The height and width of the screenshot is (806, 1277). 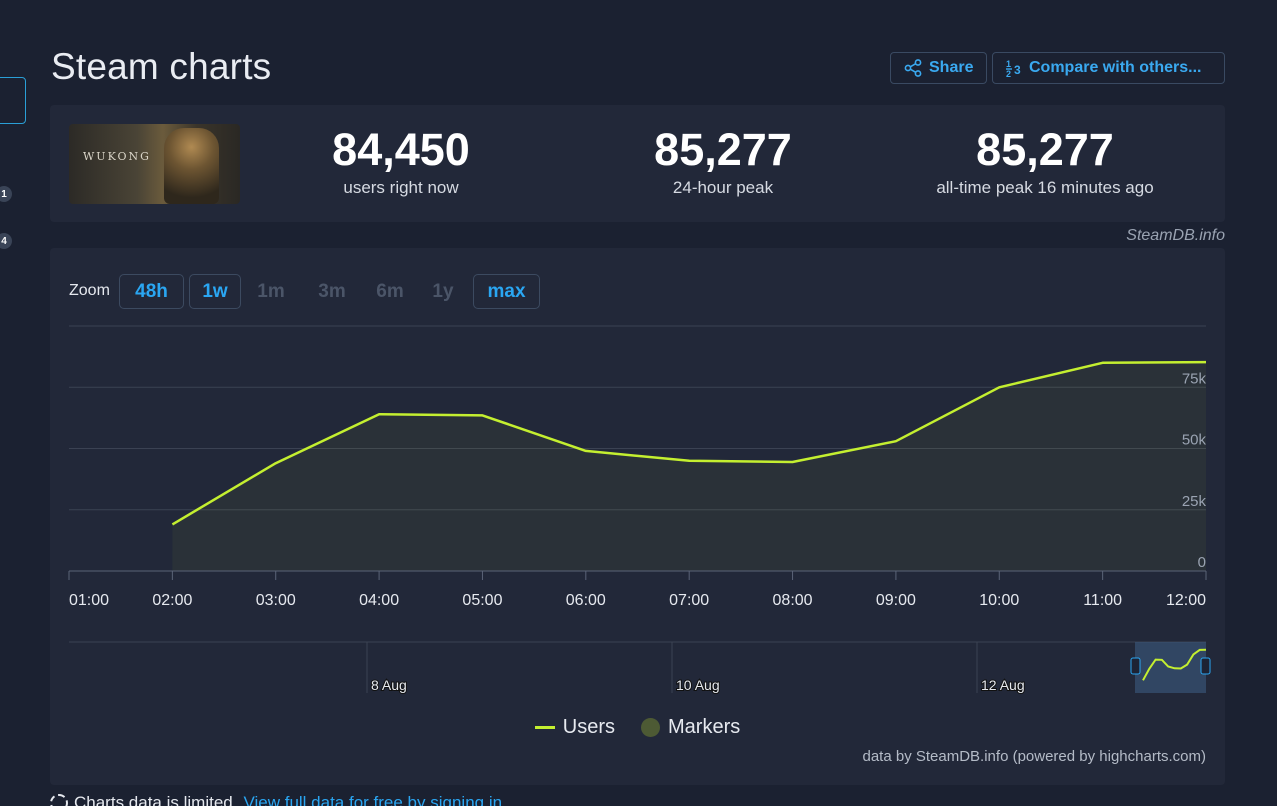 What do you see at coordinates (689, 600) in the screenshot?
I see `x-tick-label: 07:00` at bounding box center [689, 600].